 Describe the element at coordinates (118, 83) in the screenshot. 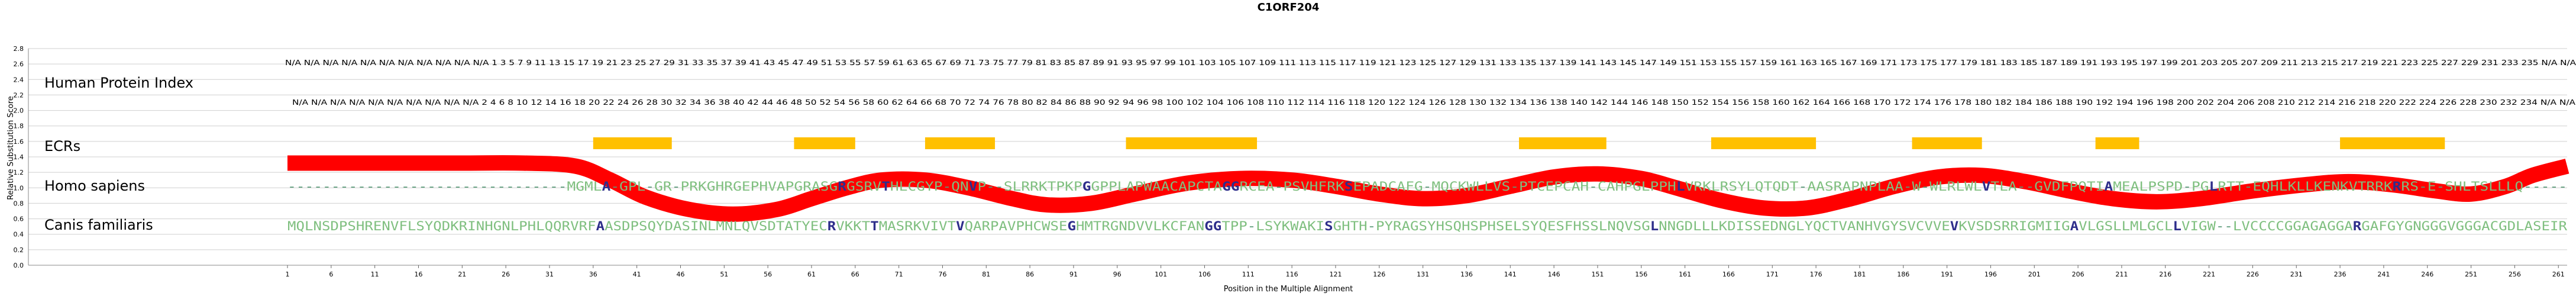

I see `row-label-human-protein-index: Human Protein Index` at that location.